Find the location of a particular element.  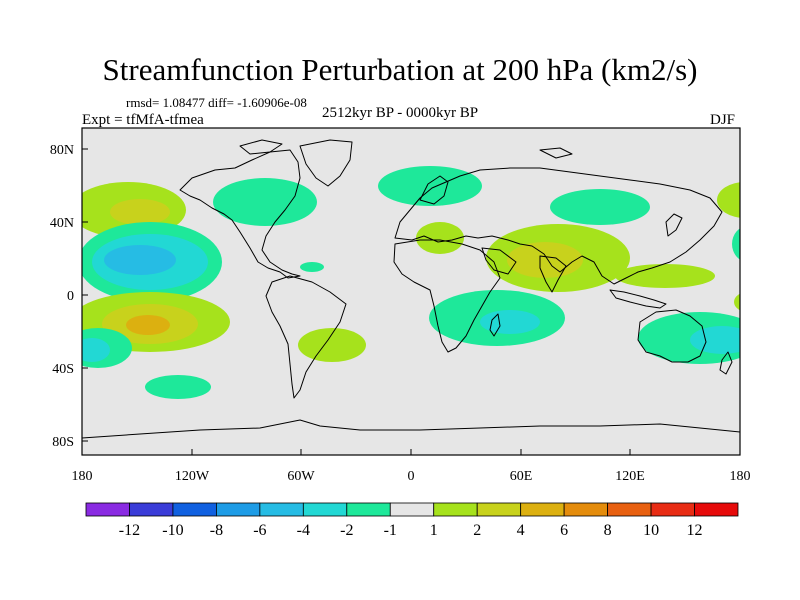

lon-label-120w: 120W is located at coordinates (192, 476).